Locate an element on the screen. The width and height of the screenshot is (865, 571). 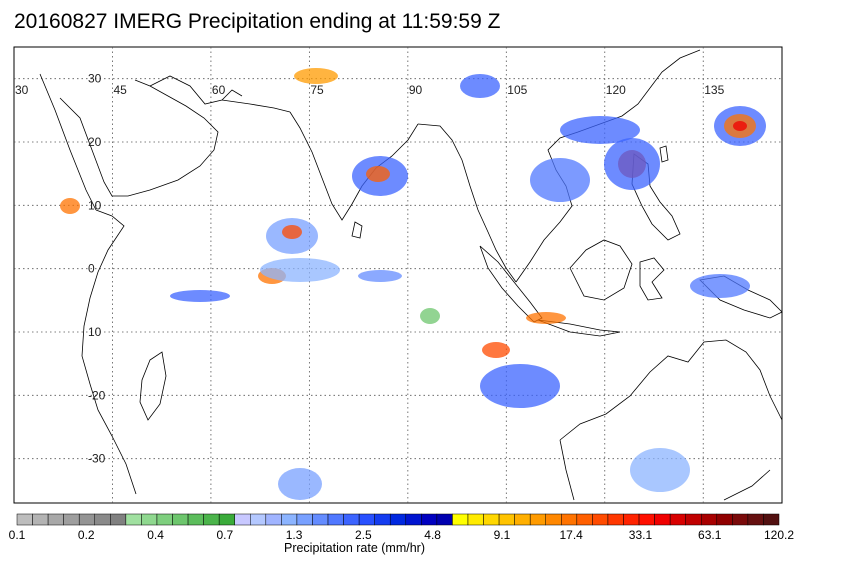
coastline-africa is located at coordinates (109, 352).